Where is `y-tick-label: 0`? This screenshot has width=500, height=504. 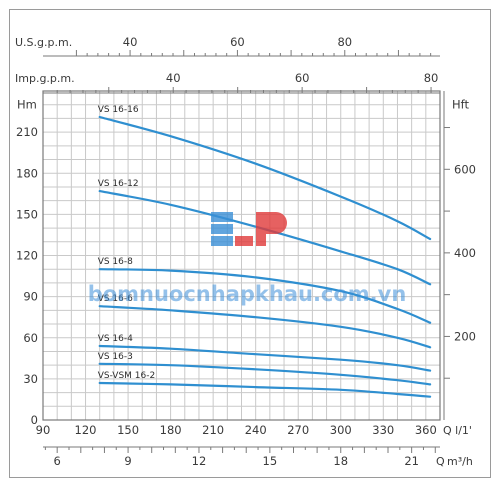
y-tick-label: 0 is located at coordinates (34, 420).